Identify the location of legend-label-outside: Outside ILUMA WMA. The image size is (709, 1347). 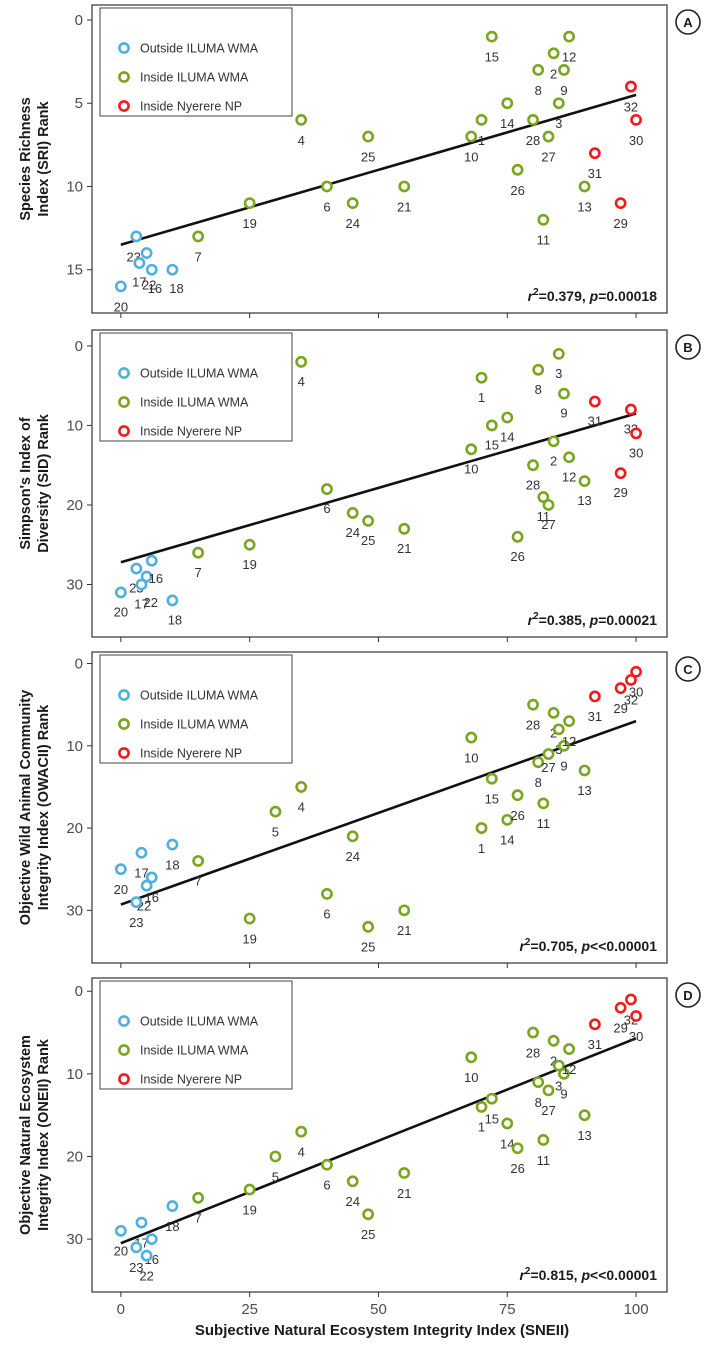
(199, 696).